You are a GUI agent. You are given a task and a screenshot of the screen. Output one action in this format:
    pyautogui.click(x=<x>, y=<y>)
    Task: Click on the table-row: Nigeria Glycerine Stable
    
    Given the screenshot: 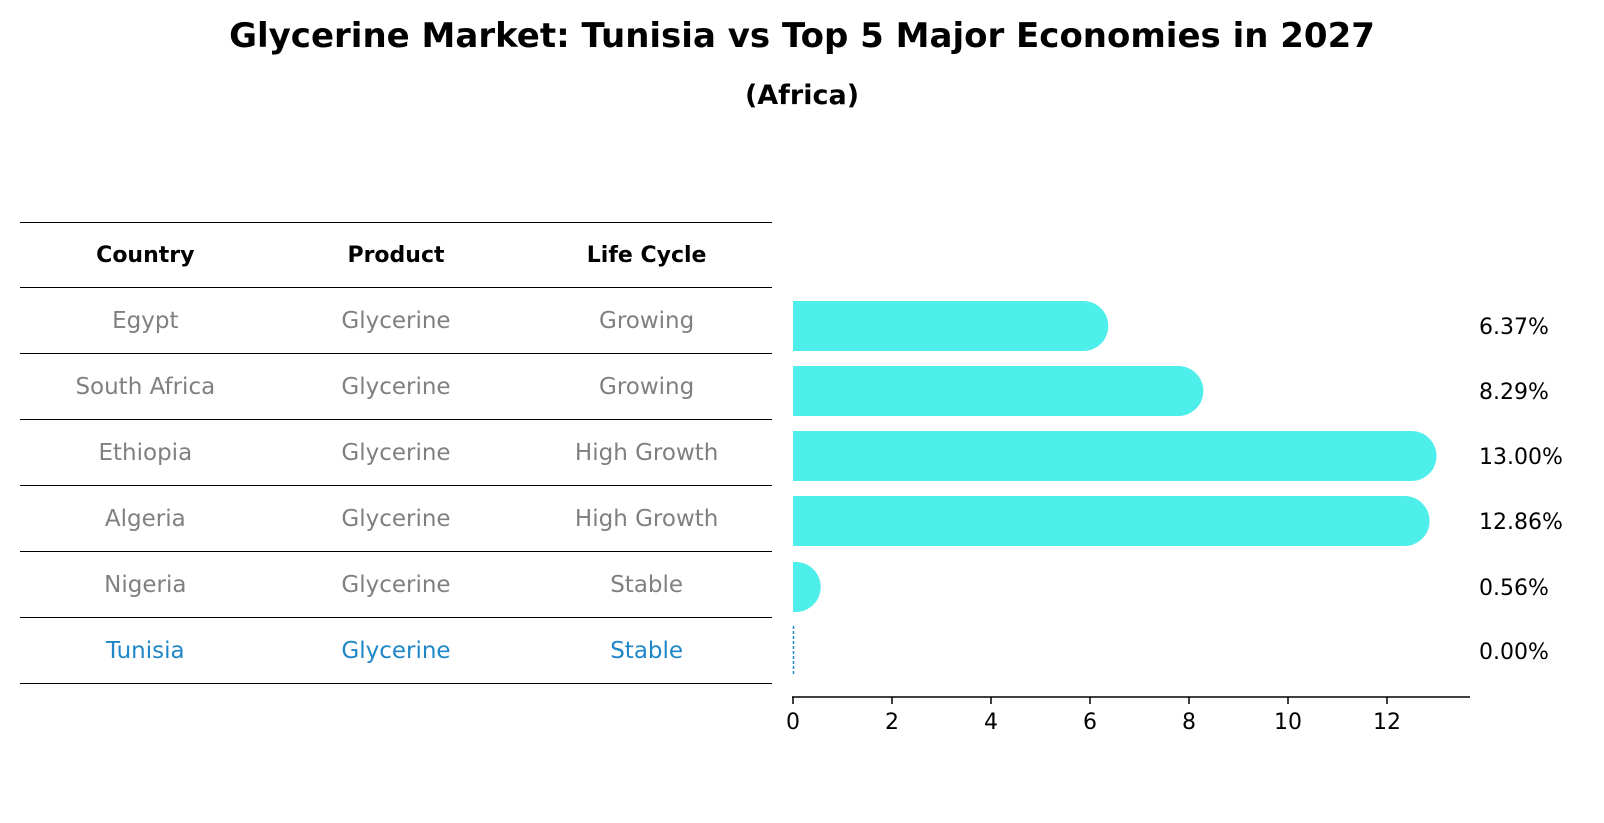 What is the action you would take?
    pyautogui.click(x=396, y=585)
    